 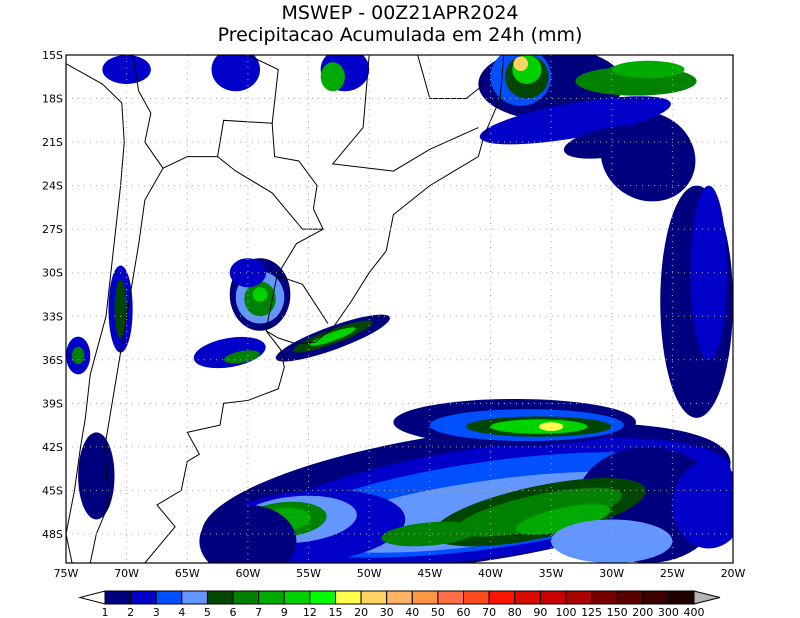 What do you see at coordinates (52, 316) in the screenshot?
I see `lat-label: 33S` at bounding box center [52, 316].